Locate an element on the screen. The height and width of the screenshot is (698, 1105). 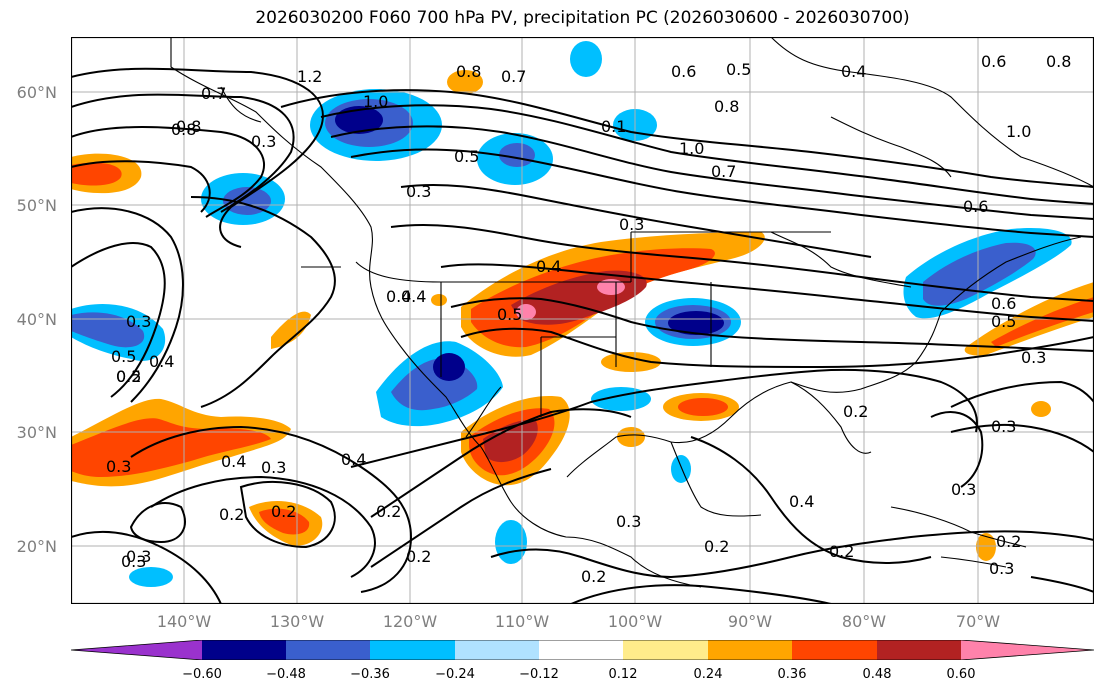
colorbar-tick: −0.24 is located at coordinates (455, 674).